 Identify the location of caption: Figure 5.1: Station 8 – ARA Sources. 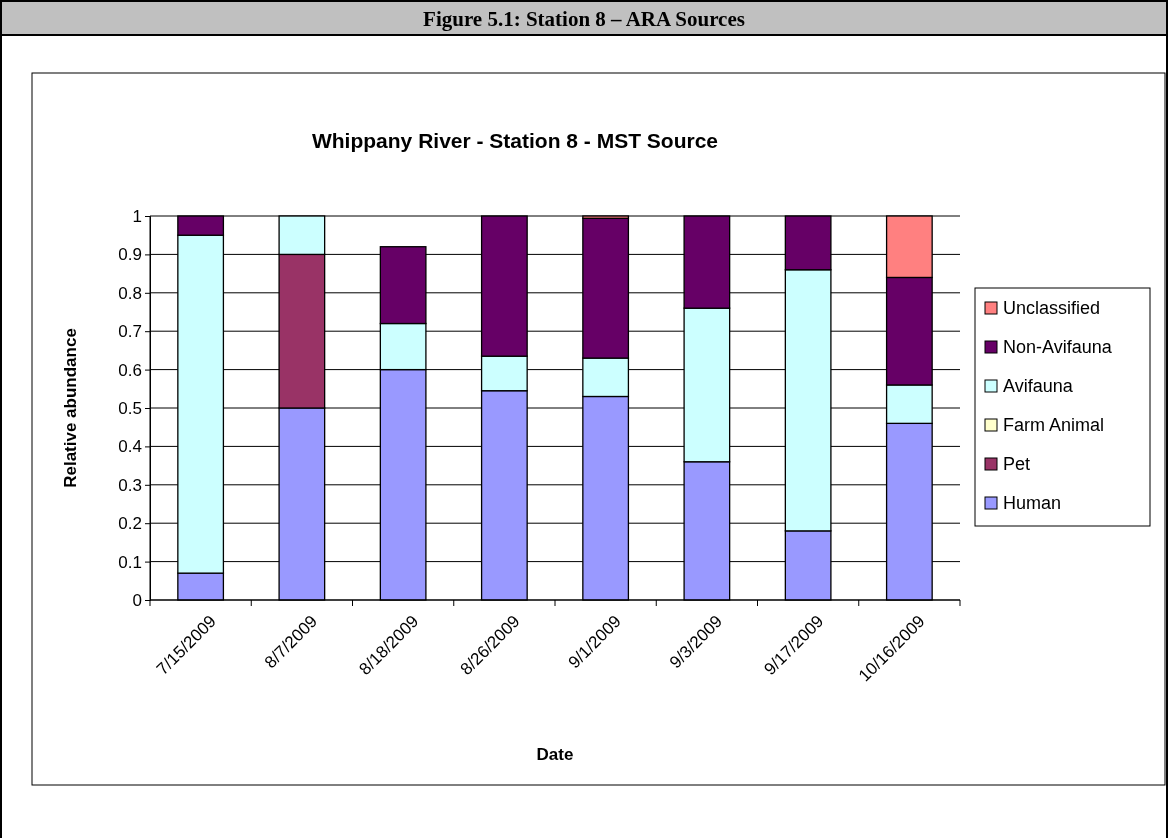
(584, 19).